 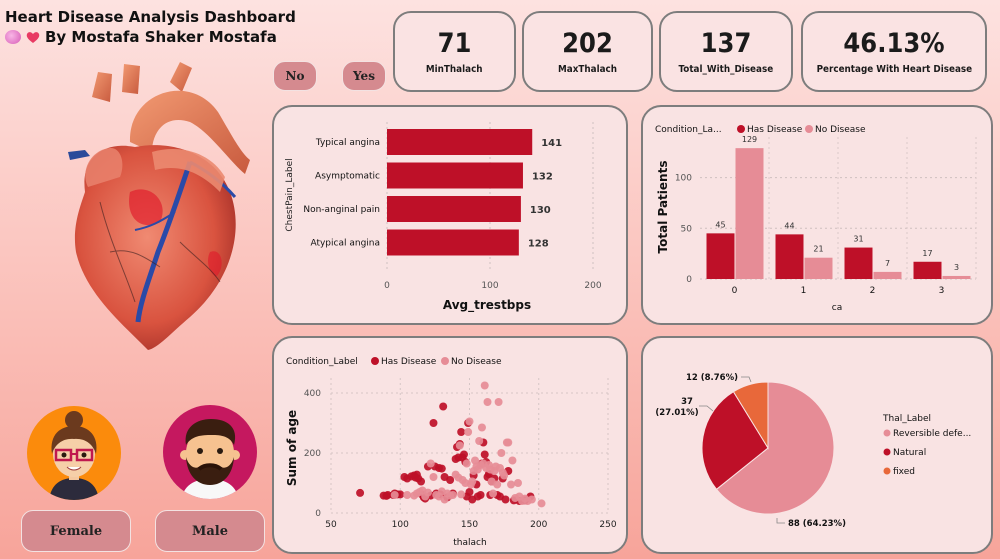 What do you see at coordinates (295, 76) in the screenshot?
I see `filter-no-button: No` at bounding box center [295, 76].